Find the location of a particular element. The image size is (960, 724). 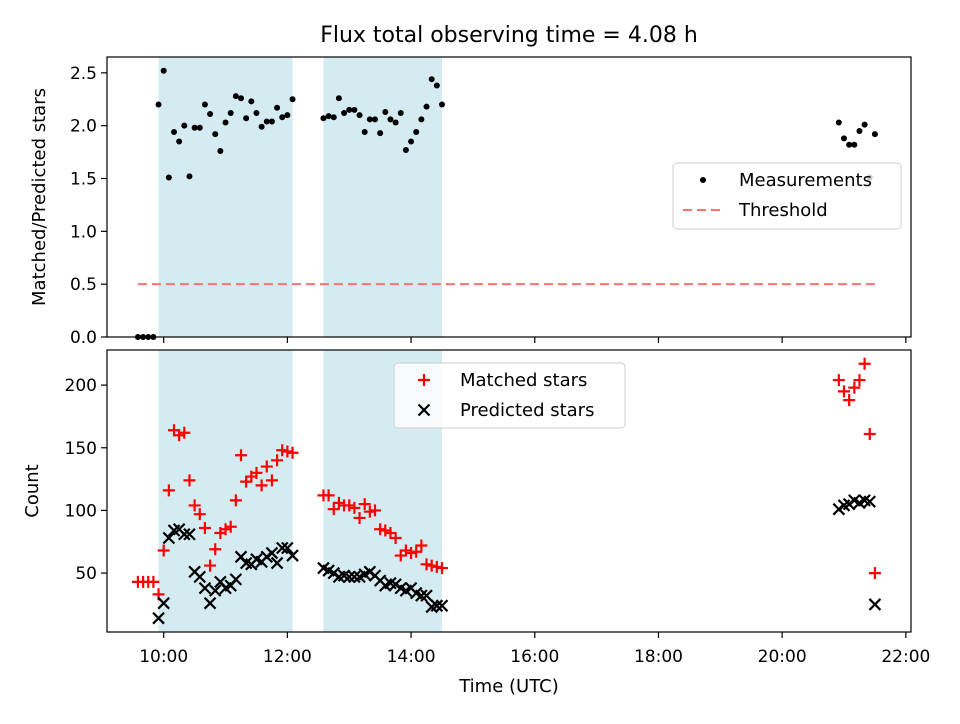

x-tick-label: 12:00 is located at coordinates (287, 657).